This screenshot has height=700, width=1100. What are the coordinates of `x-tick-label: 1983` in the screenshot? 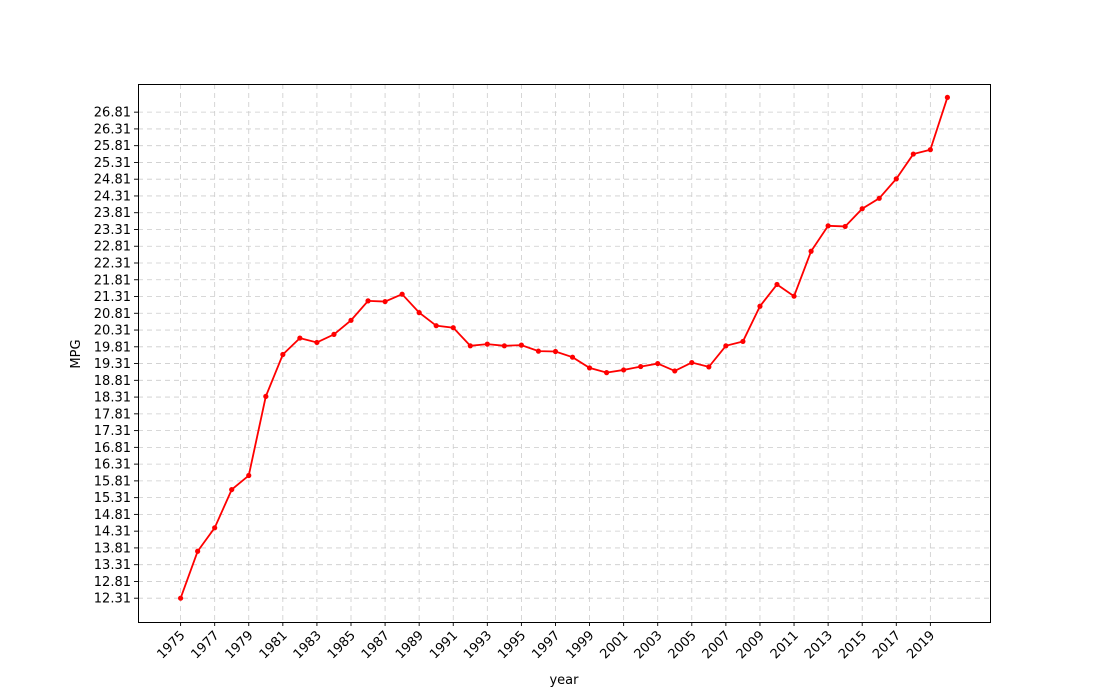 It's located at (308, 645).